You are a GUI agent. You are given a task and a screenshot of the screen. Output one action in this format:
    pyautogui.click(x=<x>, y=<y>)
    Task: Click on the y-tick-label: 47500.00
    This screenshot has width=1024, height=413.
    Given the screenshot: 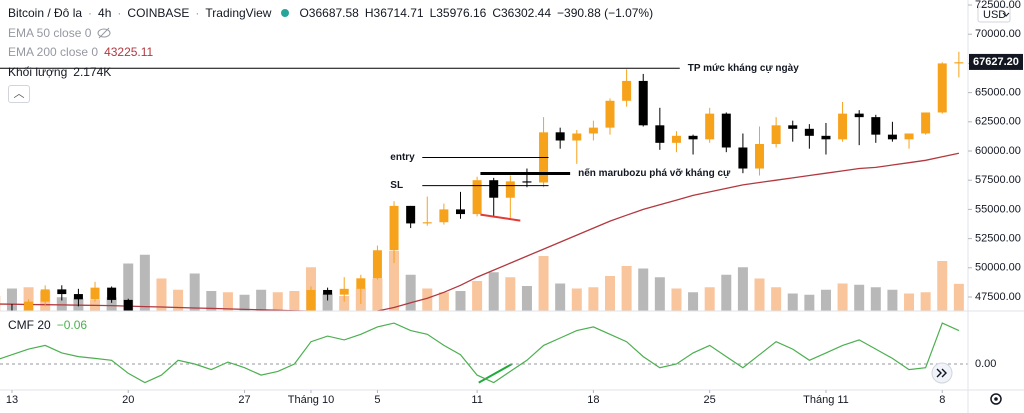 What is the action you would take?
    pyautogui.click(x=998, y=297)
    